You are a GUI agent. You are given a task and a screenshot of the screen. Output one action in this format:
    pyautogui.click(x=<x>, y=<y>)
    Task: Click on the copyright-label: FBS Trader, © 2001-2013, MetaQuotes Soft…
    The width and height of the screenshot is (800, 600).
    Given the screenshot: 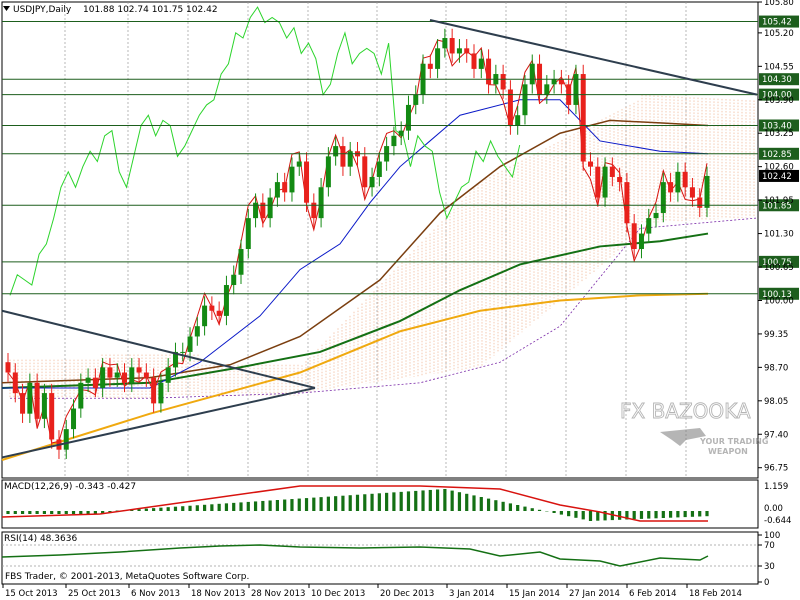 What is the action you would take?
    pyautogui.click(x=127, y=577)
    